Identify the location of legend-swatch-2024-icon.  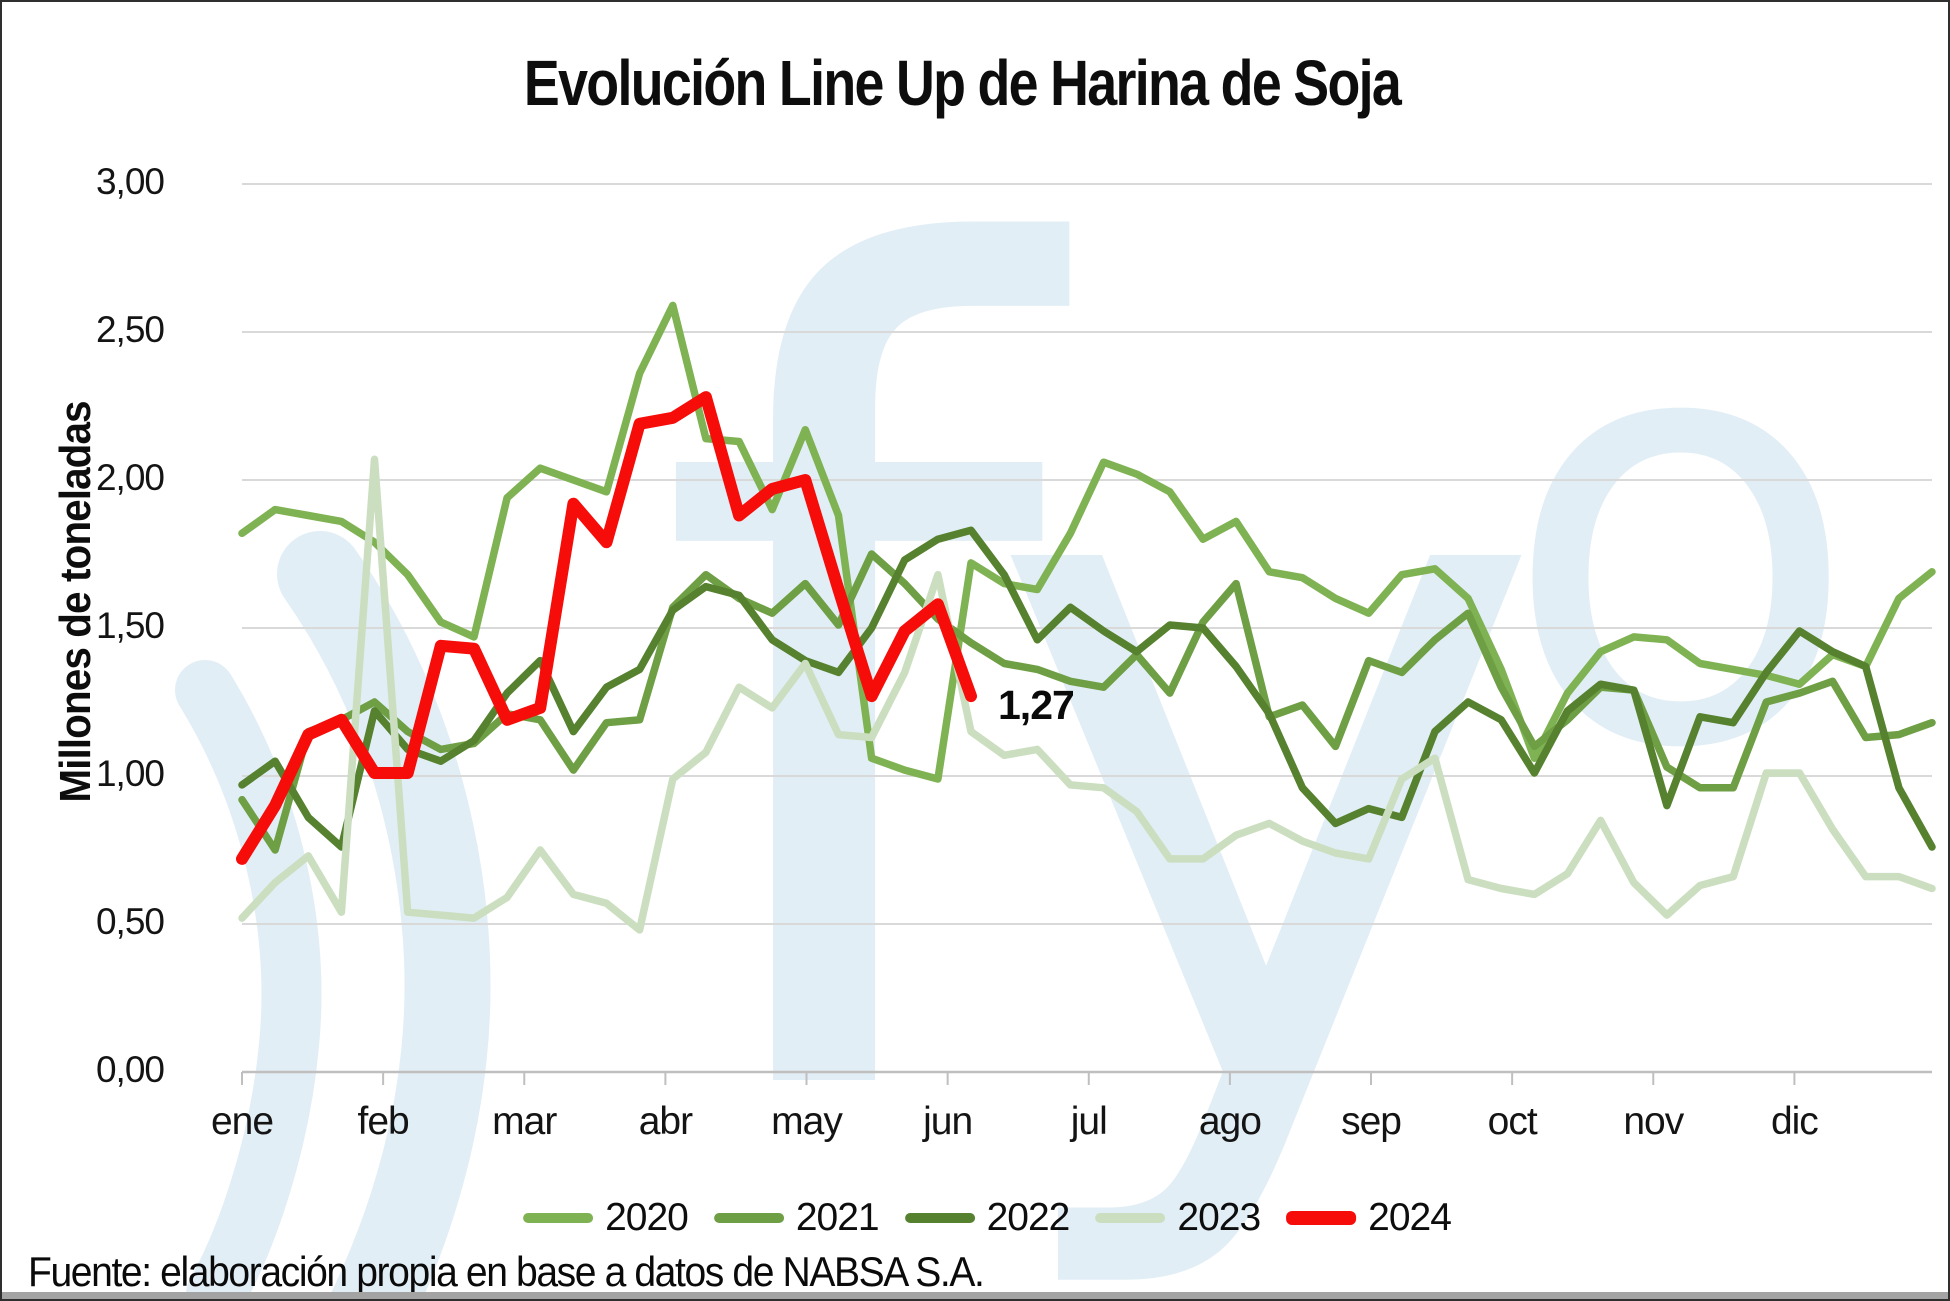
(1321, 1218).